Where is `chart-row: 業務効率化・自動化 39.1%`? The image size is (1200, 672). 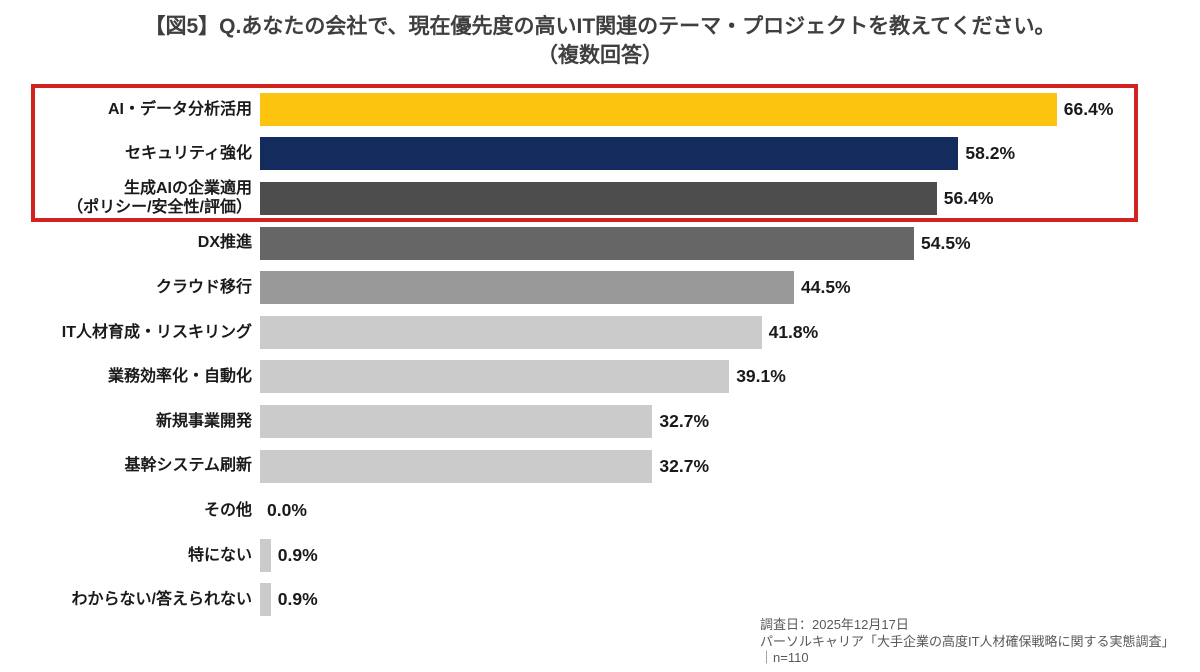
chart-row: 業務効率化・自動化 39.1% is located at coordinates (600, 377).